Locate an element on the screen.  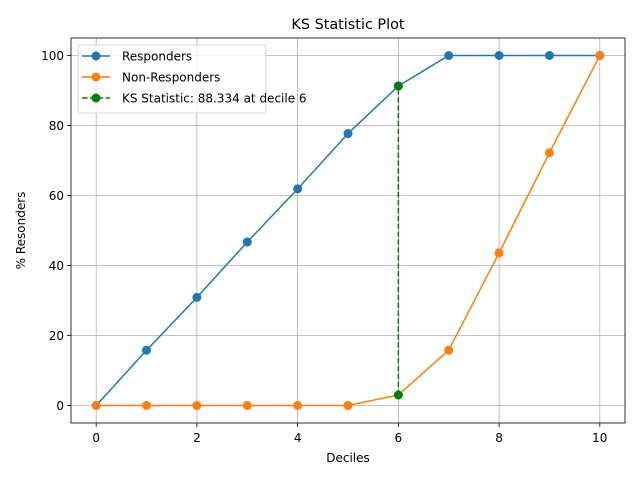
x-tick-label: 2 is located at coordinates (197, 438).